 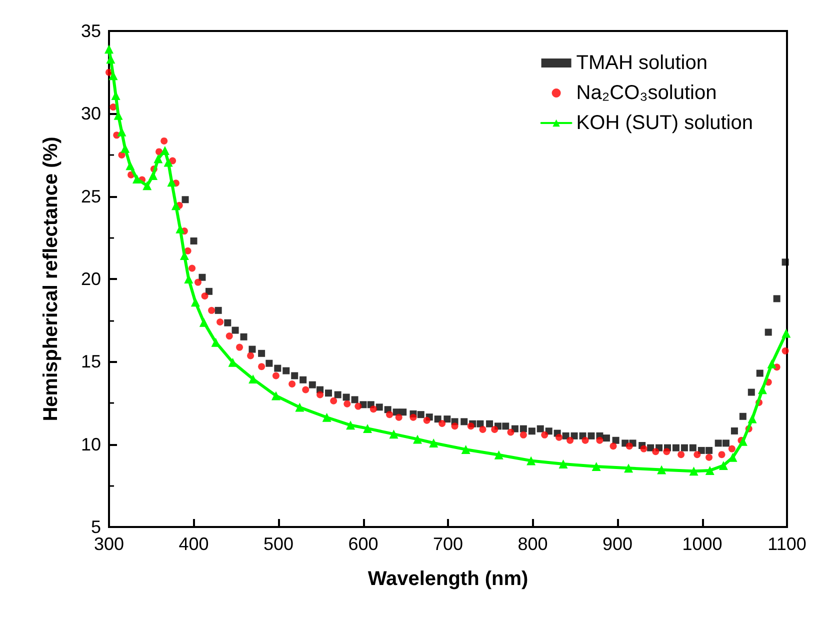 I want to click on legend-label: Na₂CO₃solution, so click(x=646, y=93).